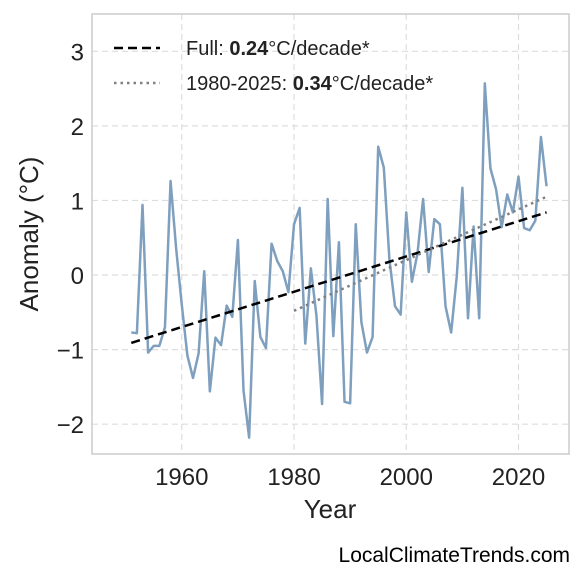 This screenshot has height=580, width=585. Describe the element at coordinates (77, 201) in the screenshot. I see `y-tick-label: 1` at that location.